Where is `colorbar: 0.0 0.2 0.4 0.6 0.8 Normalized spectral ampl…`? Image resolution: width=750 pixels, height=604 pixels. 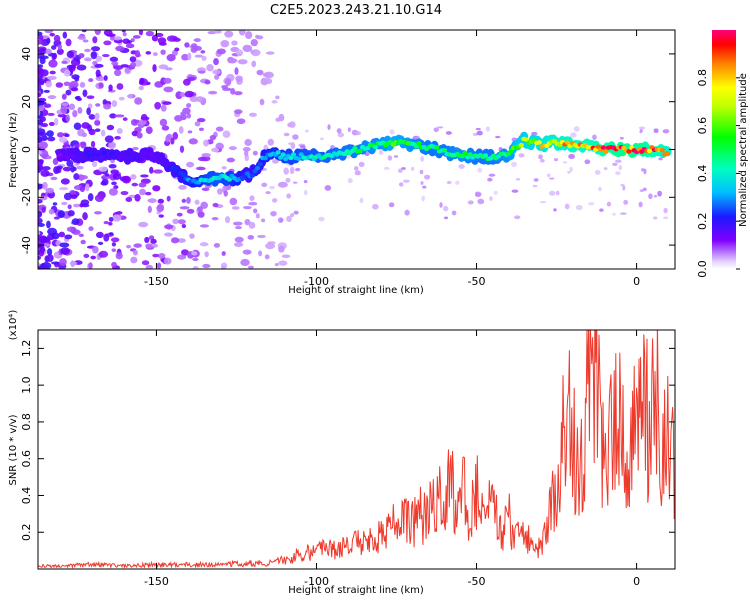
colorbar: 0.0 0.2 0.4 0.6 0.8 Normalized spectral ampl… is located at coordinates (722, 154).